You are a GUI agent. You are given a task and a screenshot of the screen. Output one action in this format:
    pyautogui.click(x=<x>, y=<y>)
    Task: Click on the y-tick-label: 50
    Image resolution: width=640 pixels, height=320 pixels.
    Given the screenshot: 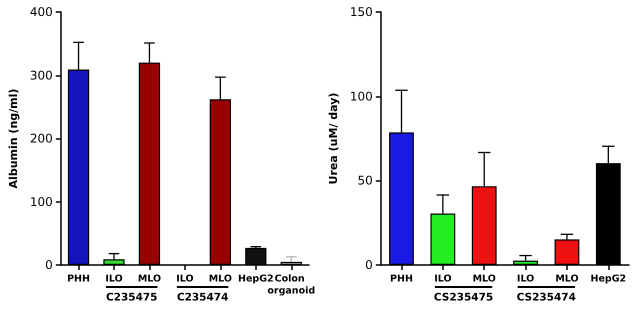 What is the action you would take?
    pyautogui.click(x=365, y=181)
    